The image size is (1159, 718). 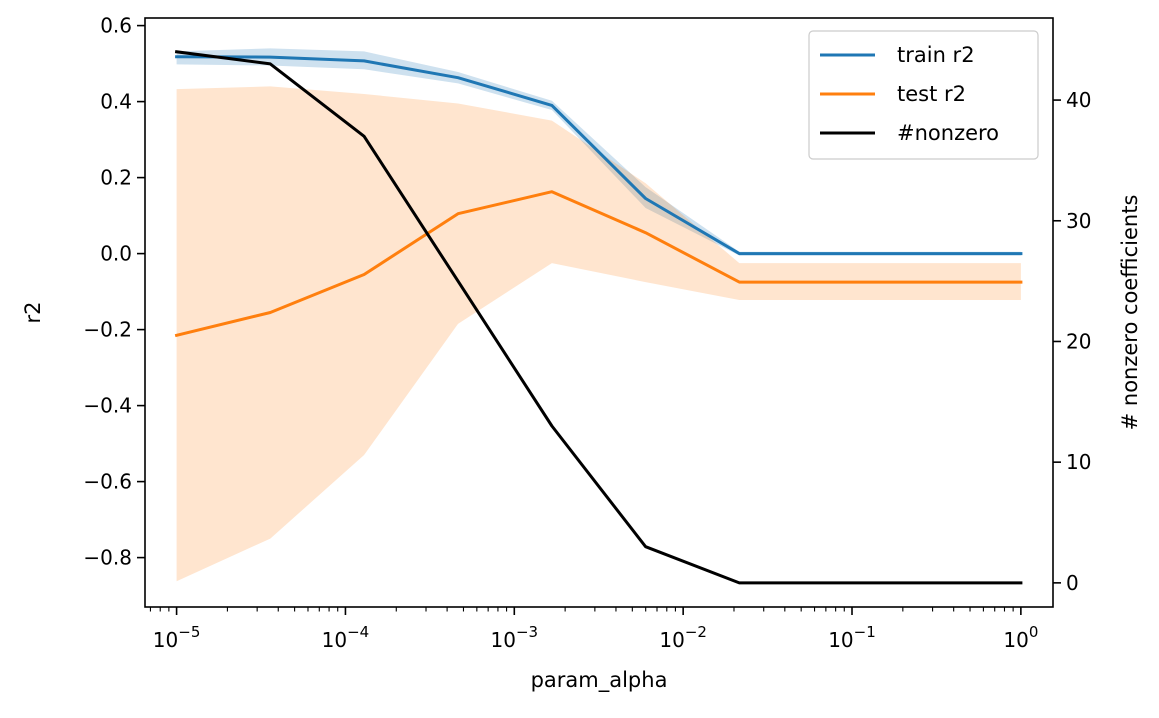 What do you see at coordinates (683, 637) in the screenshot?
I see `x-tick-label-3: 10⁻²` at bounding box center [683, 637].